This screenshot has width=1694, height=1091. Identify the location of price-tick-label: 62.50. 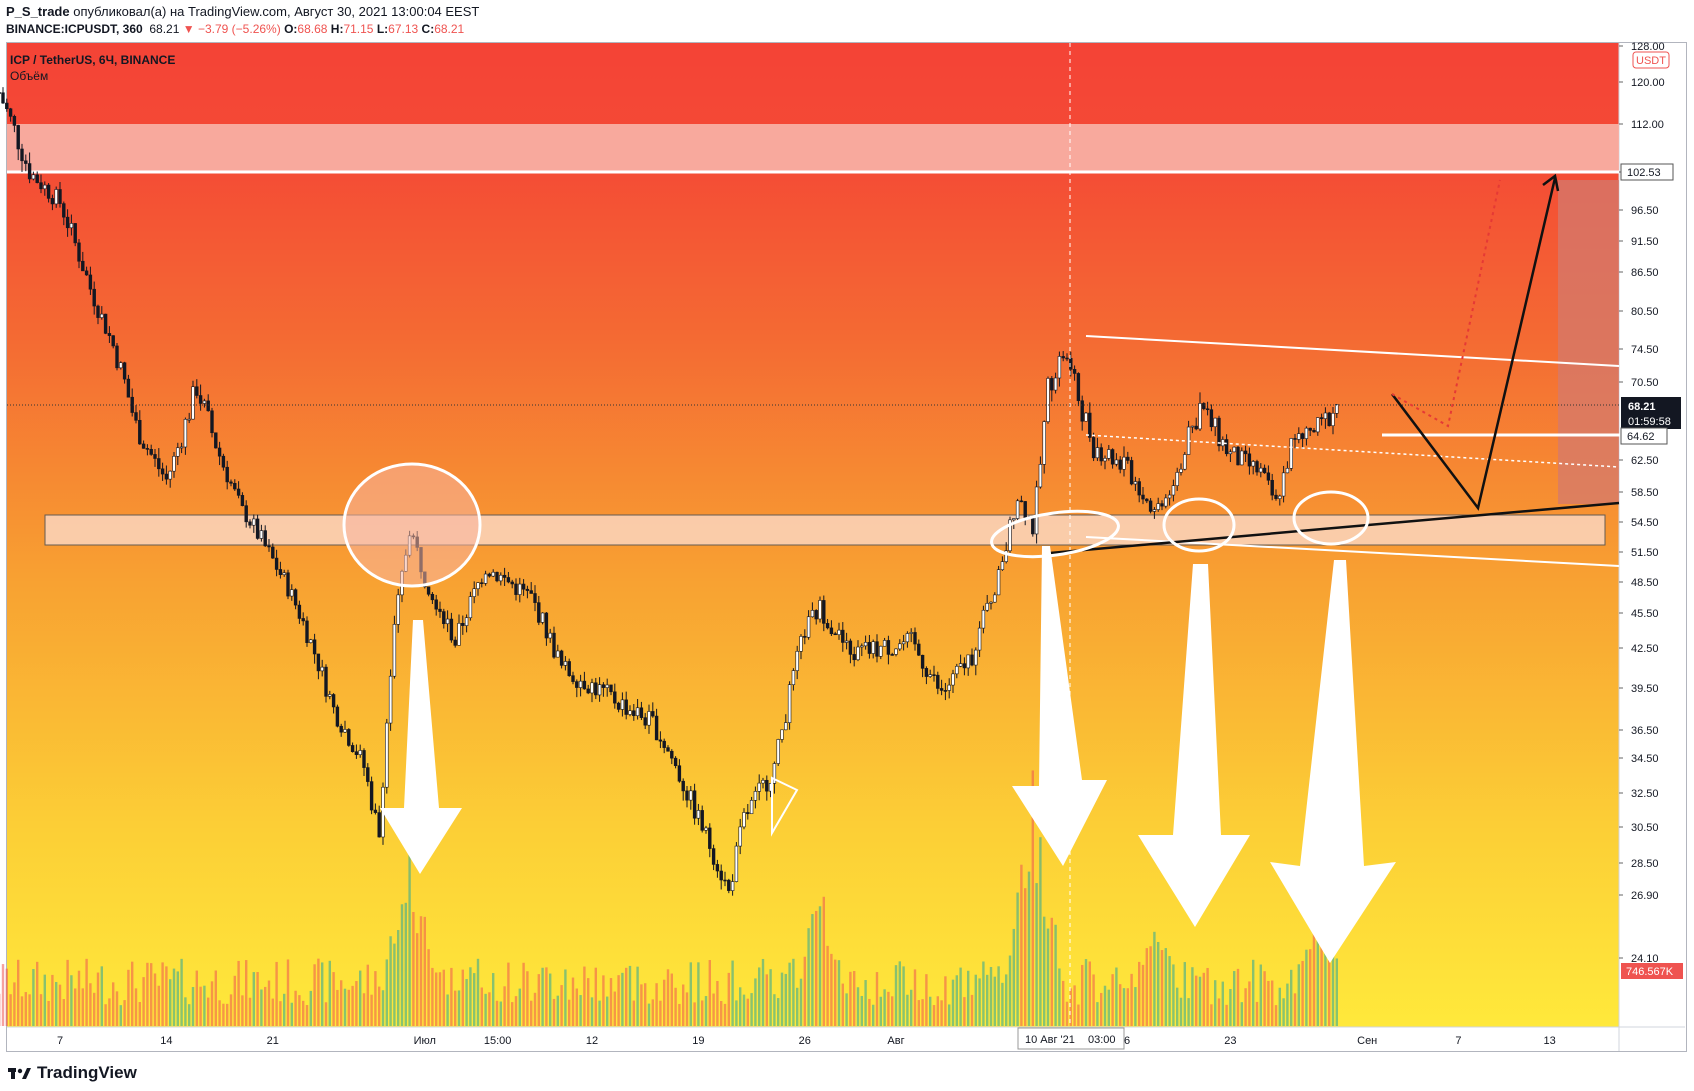
(1645, 461).